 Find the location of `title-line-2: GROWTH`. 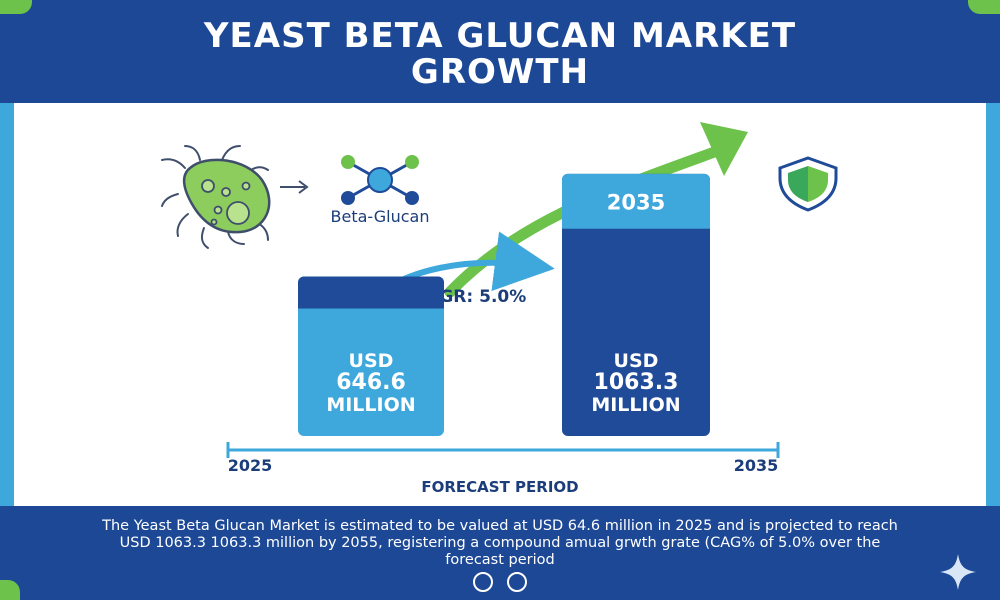

title-line-2: GROWTH is located at coordinates (500, 72).